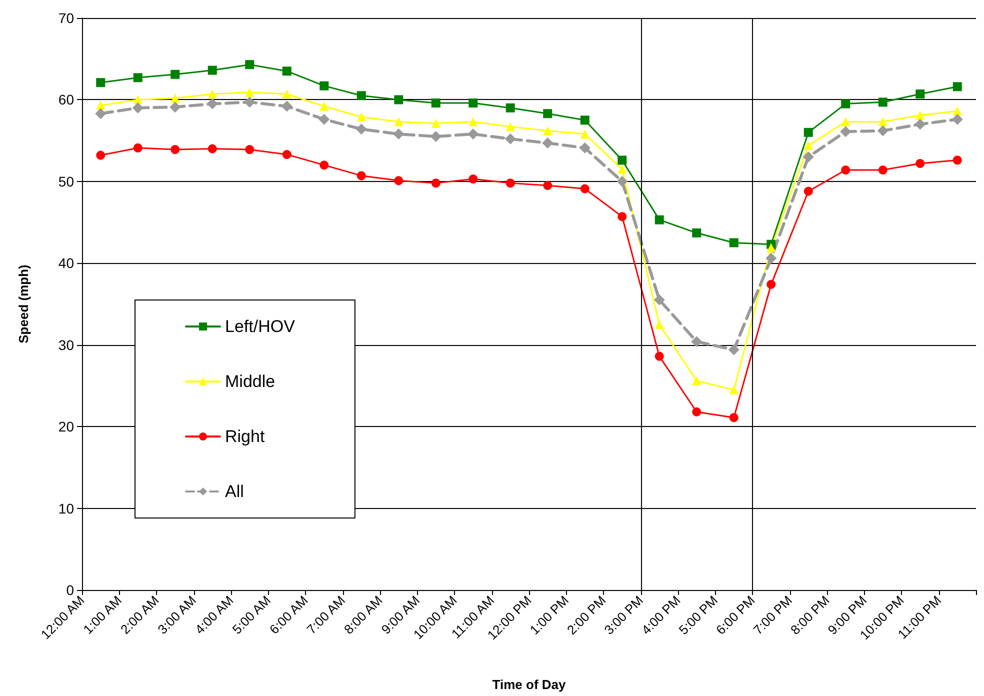  What do you see at coordinates (245, 436) in the screenshot?
I see `legend-label: Right` at bounding box center [245, 436].